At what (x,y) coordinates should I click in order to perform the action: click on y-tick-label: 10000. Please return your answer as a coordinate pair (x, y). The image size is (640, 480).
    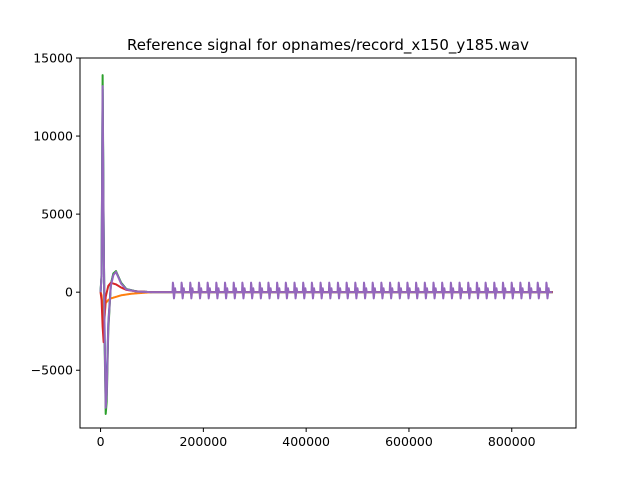
    Looking at the image, I should click on (53, 136).